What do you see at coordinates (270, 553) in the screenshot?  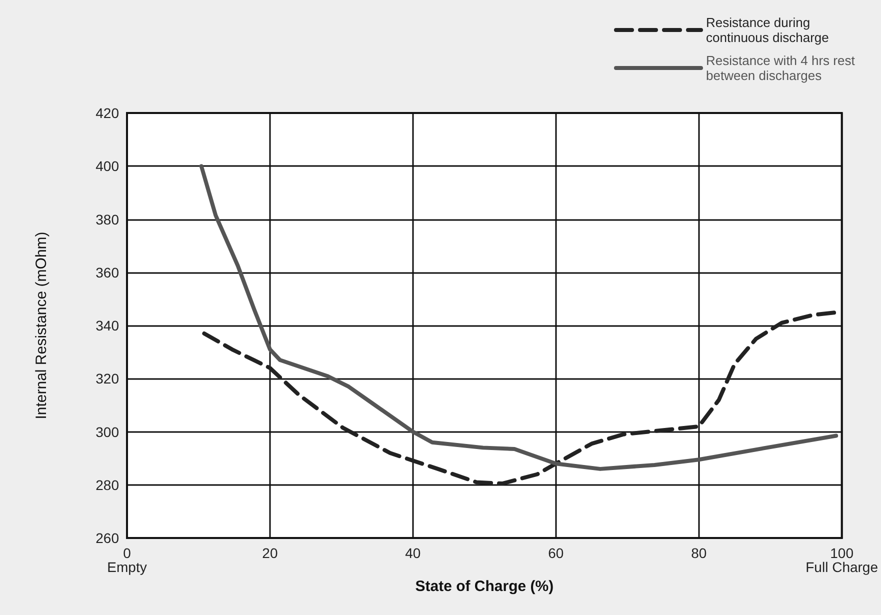 I see `x-tick-label: 20` at bounding box center [270, 553].